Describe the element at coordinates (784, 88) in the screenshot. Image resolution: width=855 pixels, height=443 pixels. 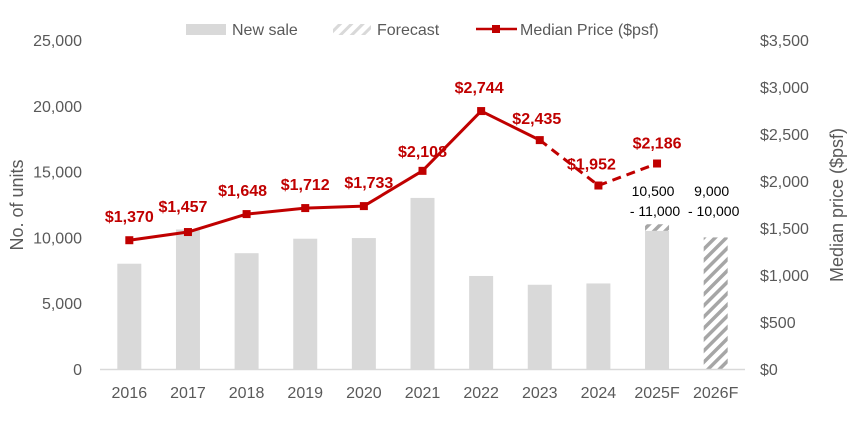
I see `y-tick-right-label: $3,000` at that location.